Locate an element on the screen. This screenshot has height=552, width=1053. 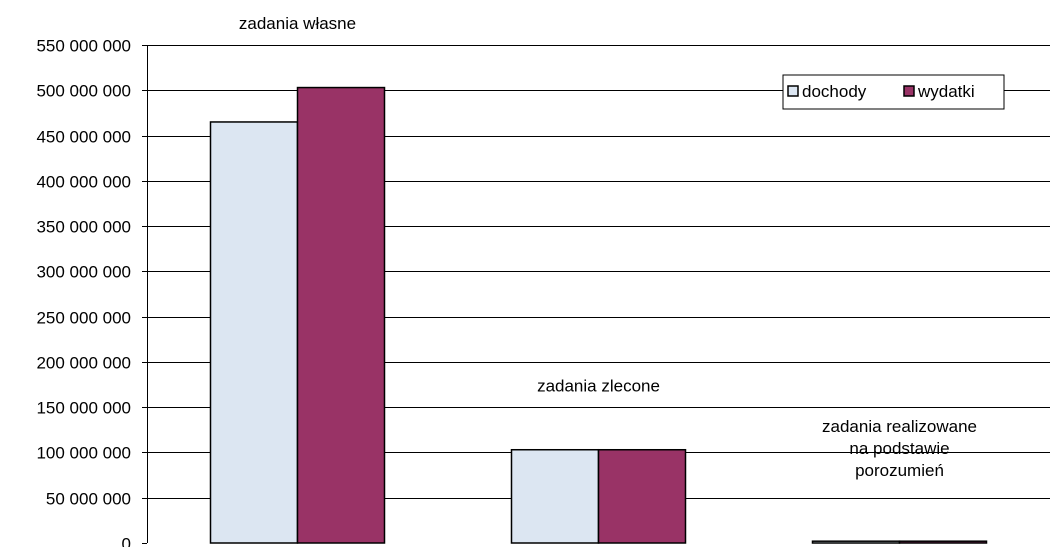
legend-label-wydatki: wydatki is located at coordinates (946, 91).